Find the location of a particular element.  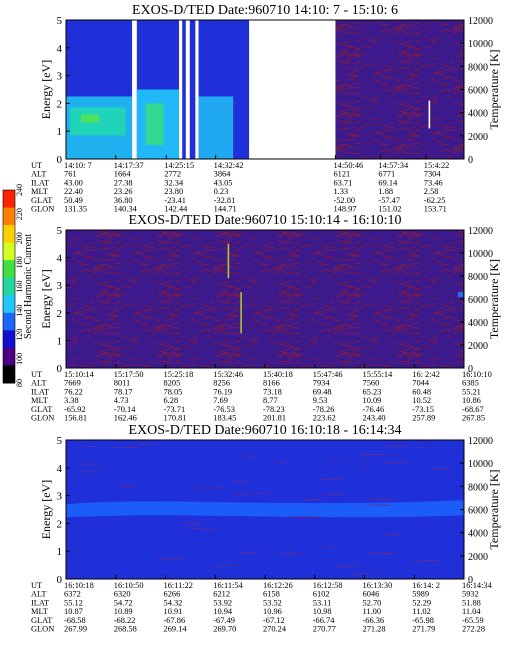

ephemeris-row-label: ALT is located at coordinates (39, 174).